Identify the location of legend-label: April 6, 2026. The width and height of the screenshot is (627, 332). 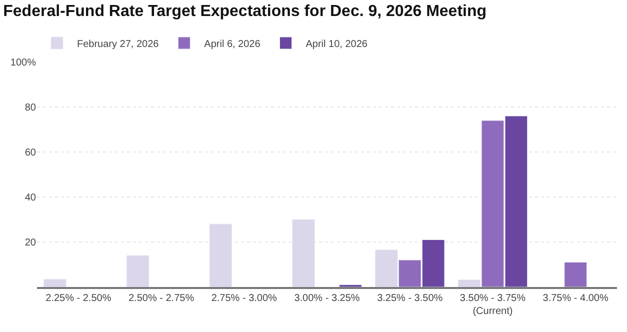
(232, 44).